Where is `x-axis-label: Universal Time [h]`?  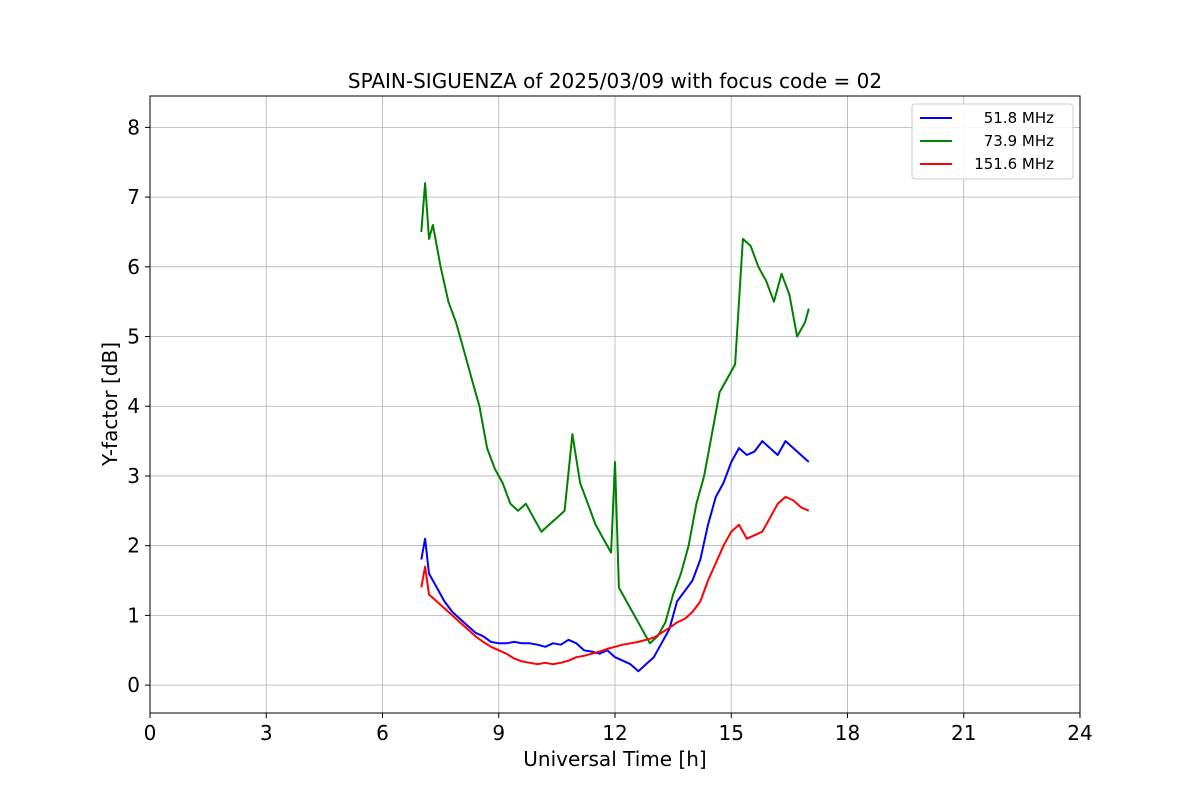
x-axis-label: Universal Time [h] is located at coordinates (614, 759).